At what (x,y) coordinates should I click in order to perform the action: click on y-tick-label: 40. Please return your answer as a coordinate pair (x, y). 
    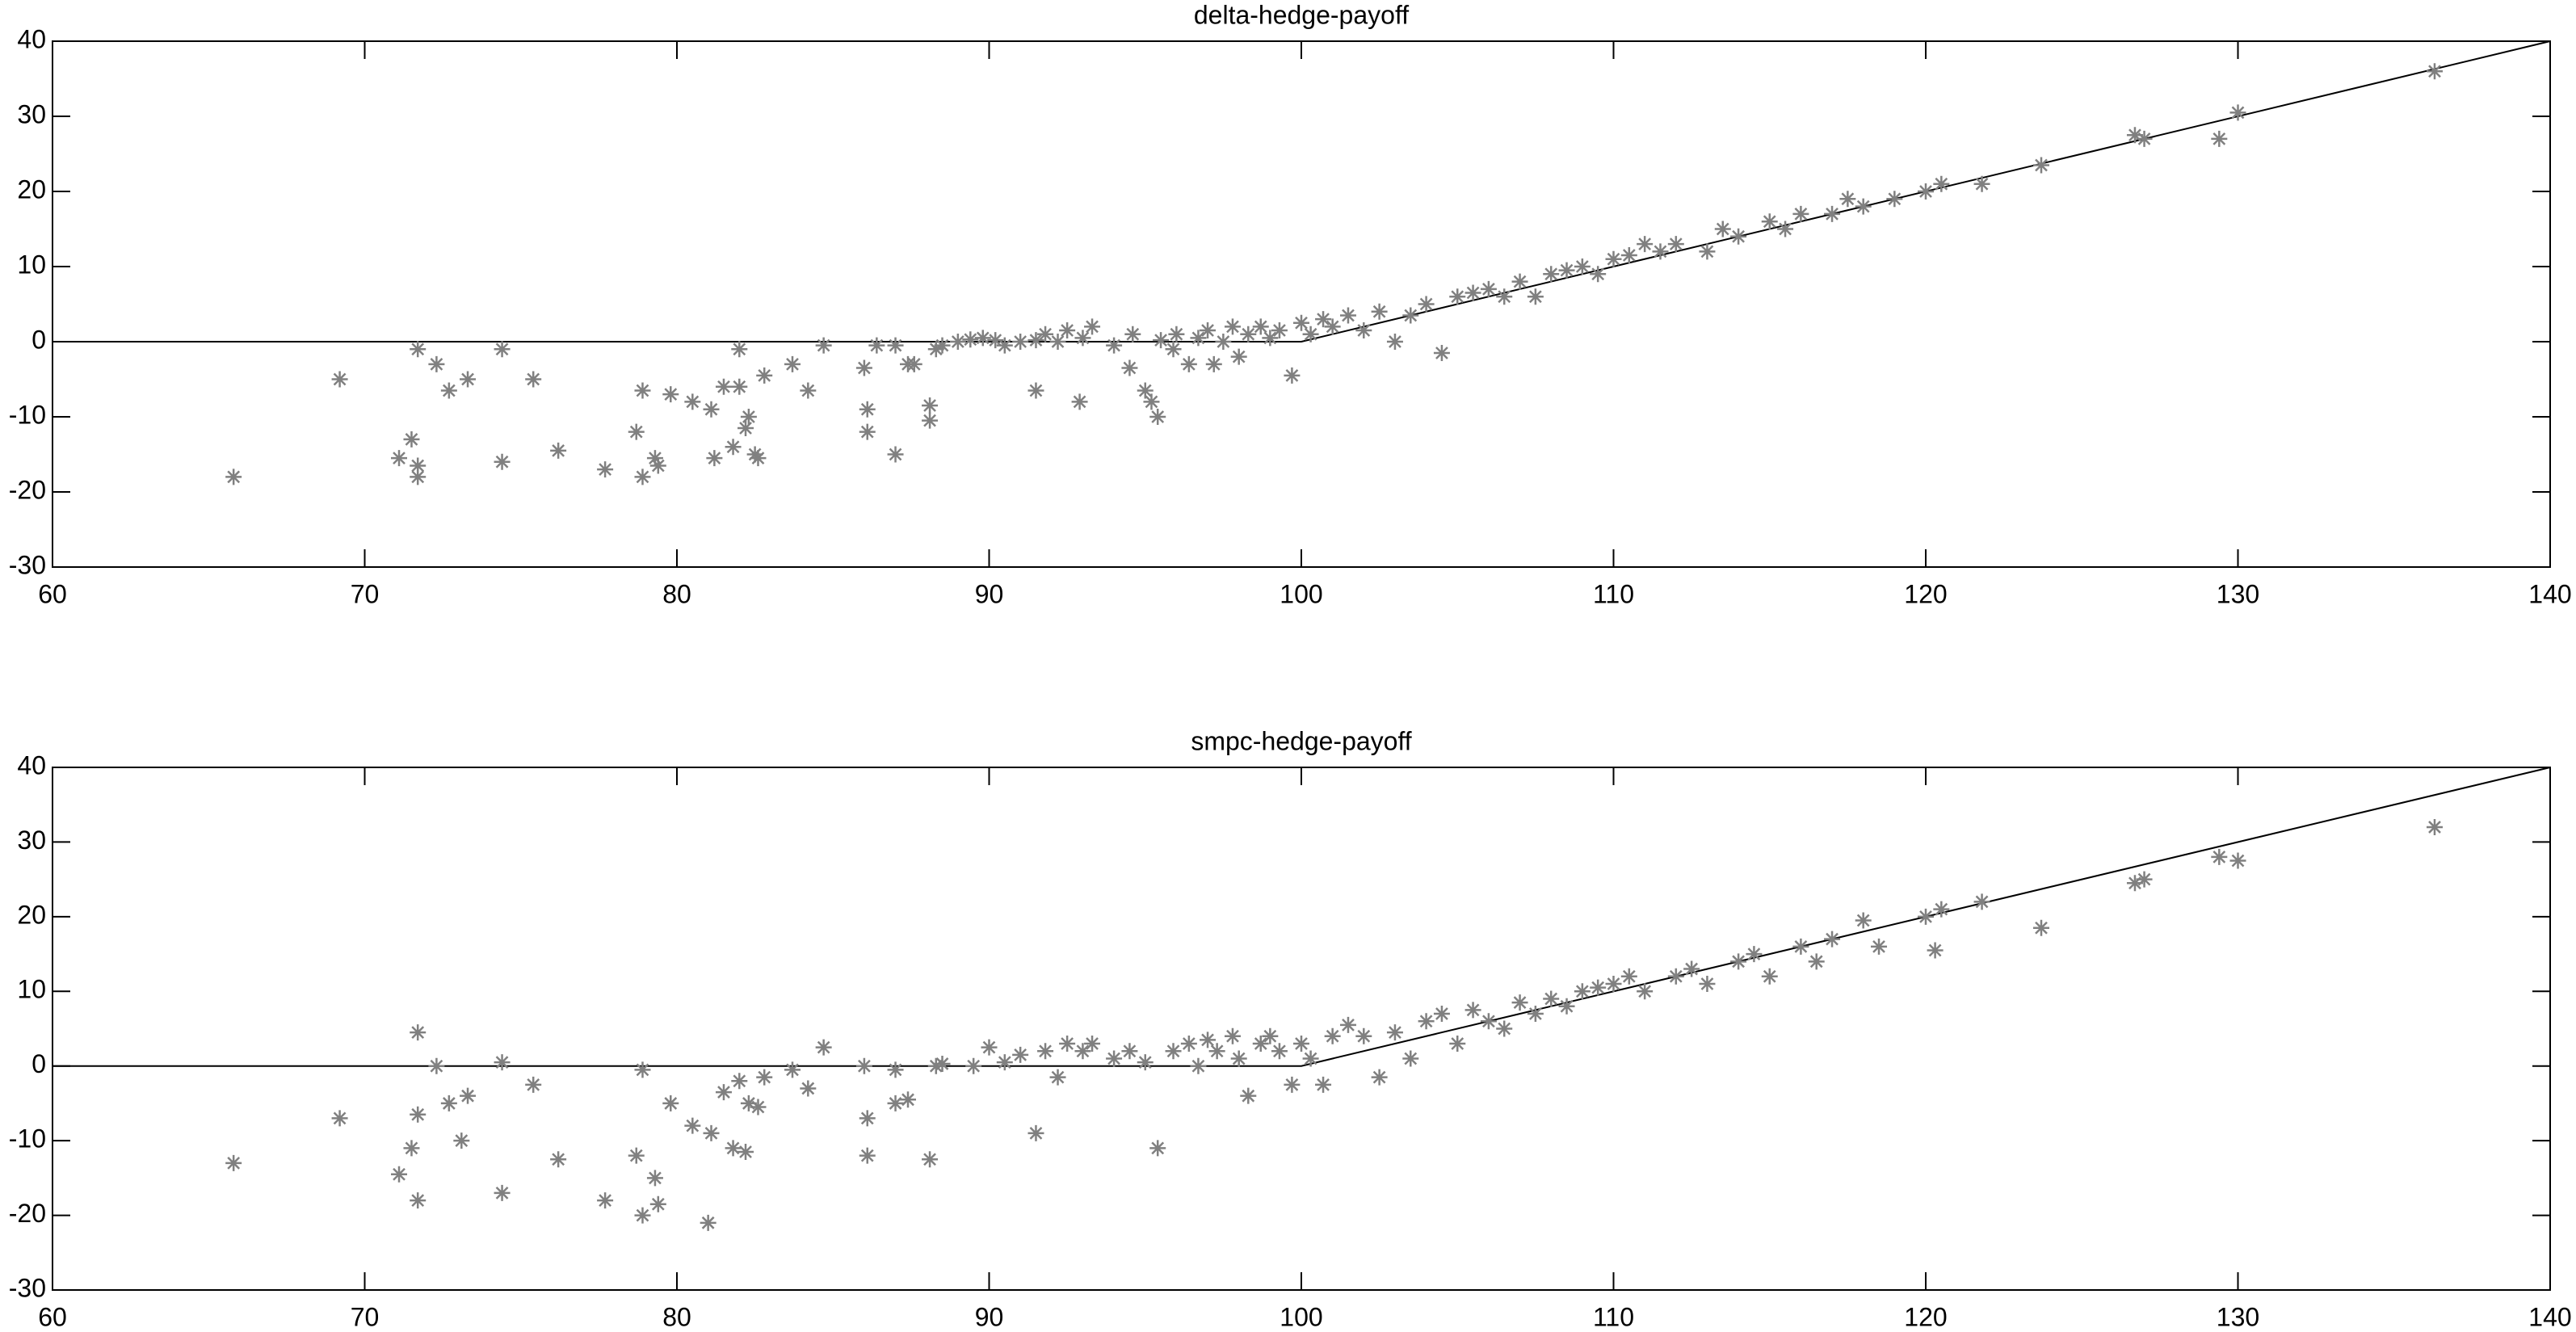
    Looking at the image, I should click on (32, 38).